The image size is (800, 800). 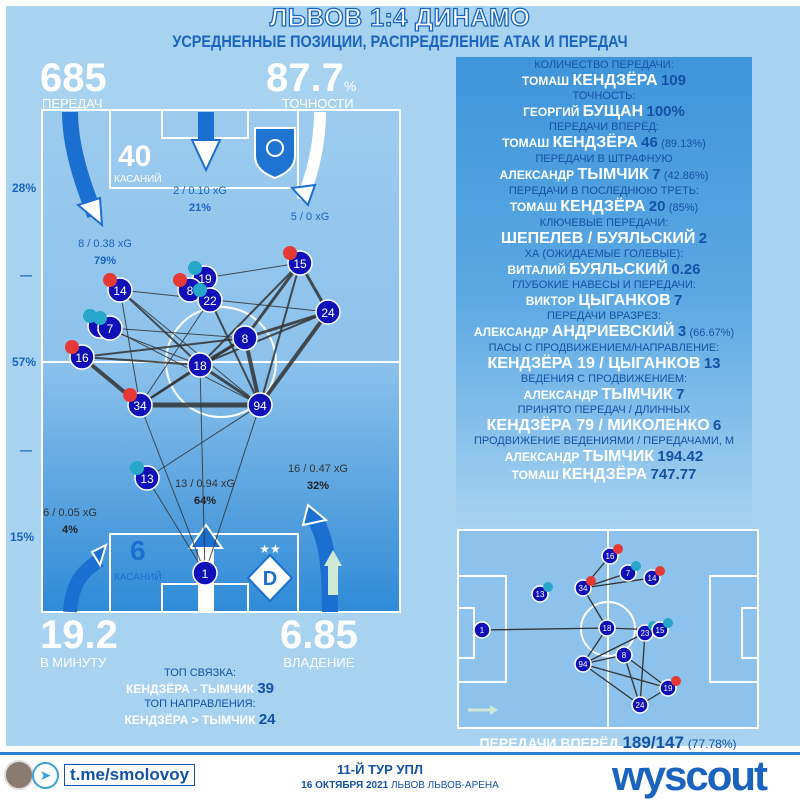 What do you see at coordinates (717, 425) in the screenshot?
I see `stat-value: 6` at bounding box center [717, 425].